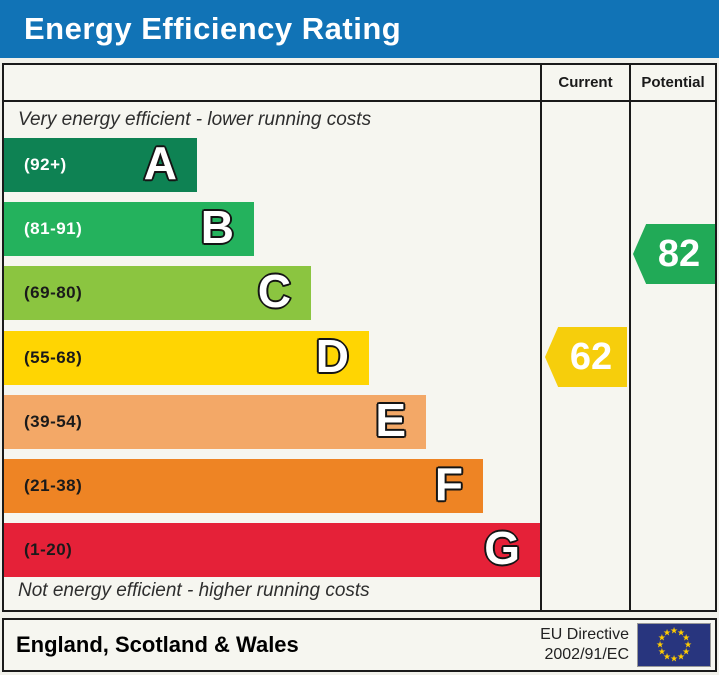 This screenshot has height=675, width=719. What do you see at coordinates (591, 356) in the screenshot?
I see `current-rating-value: 62` at bounding box center [591, 356].